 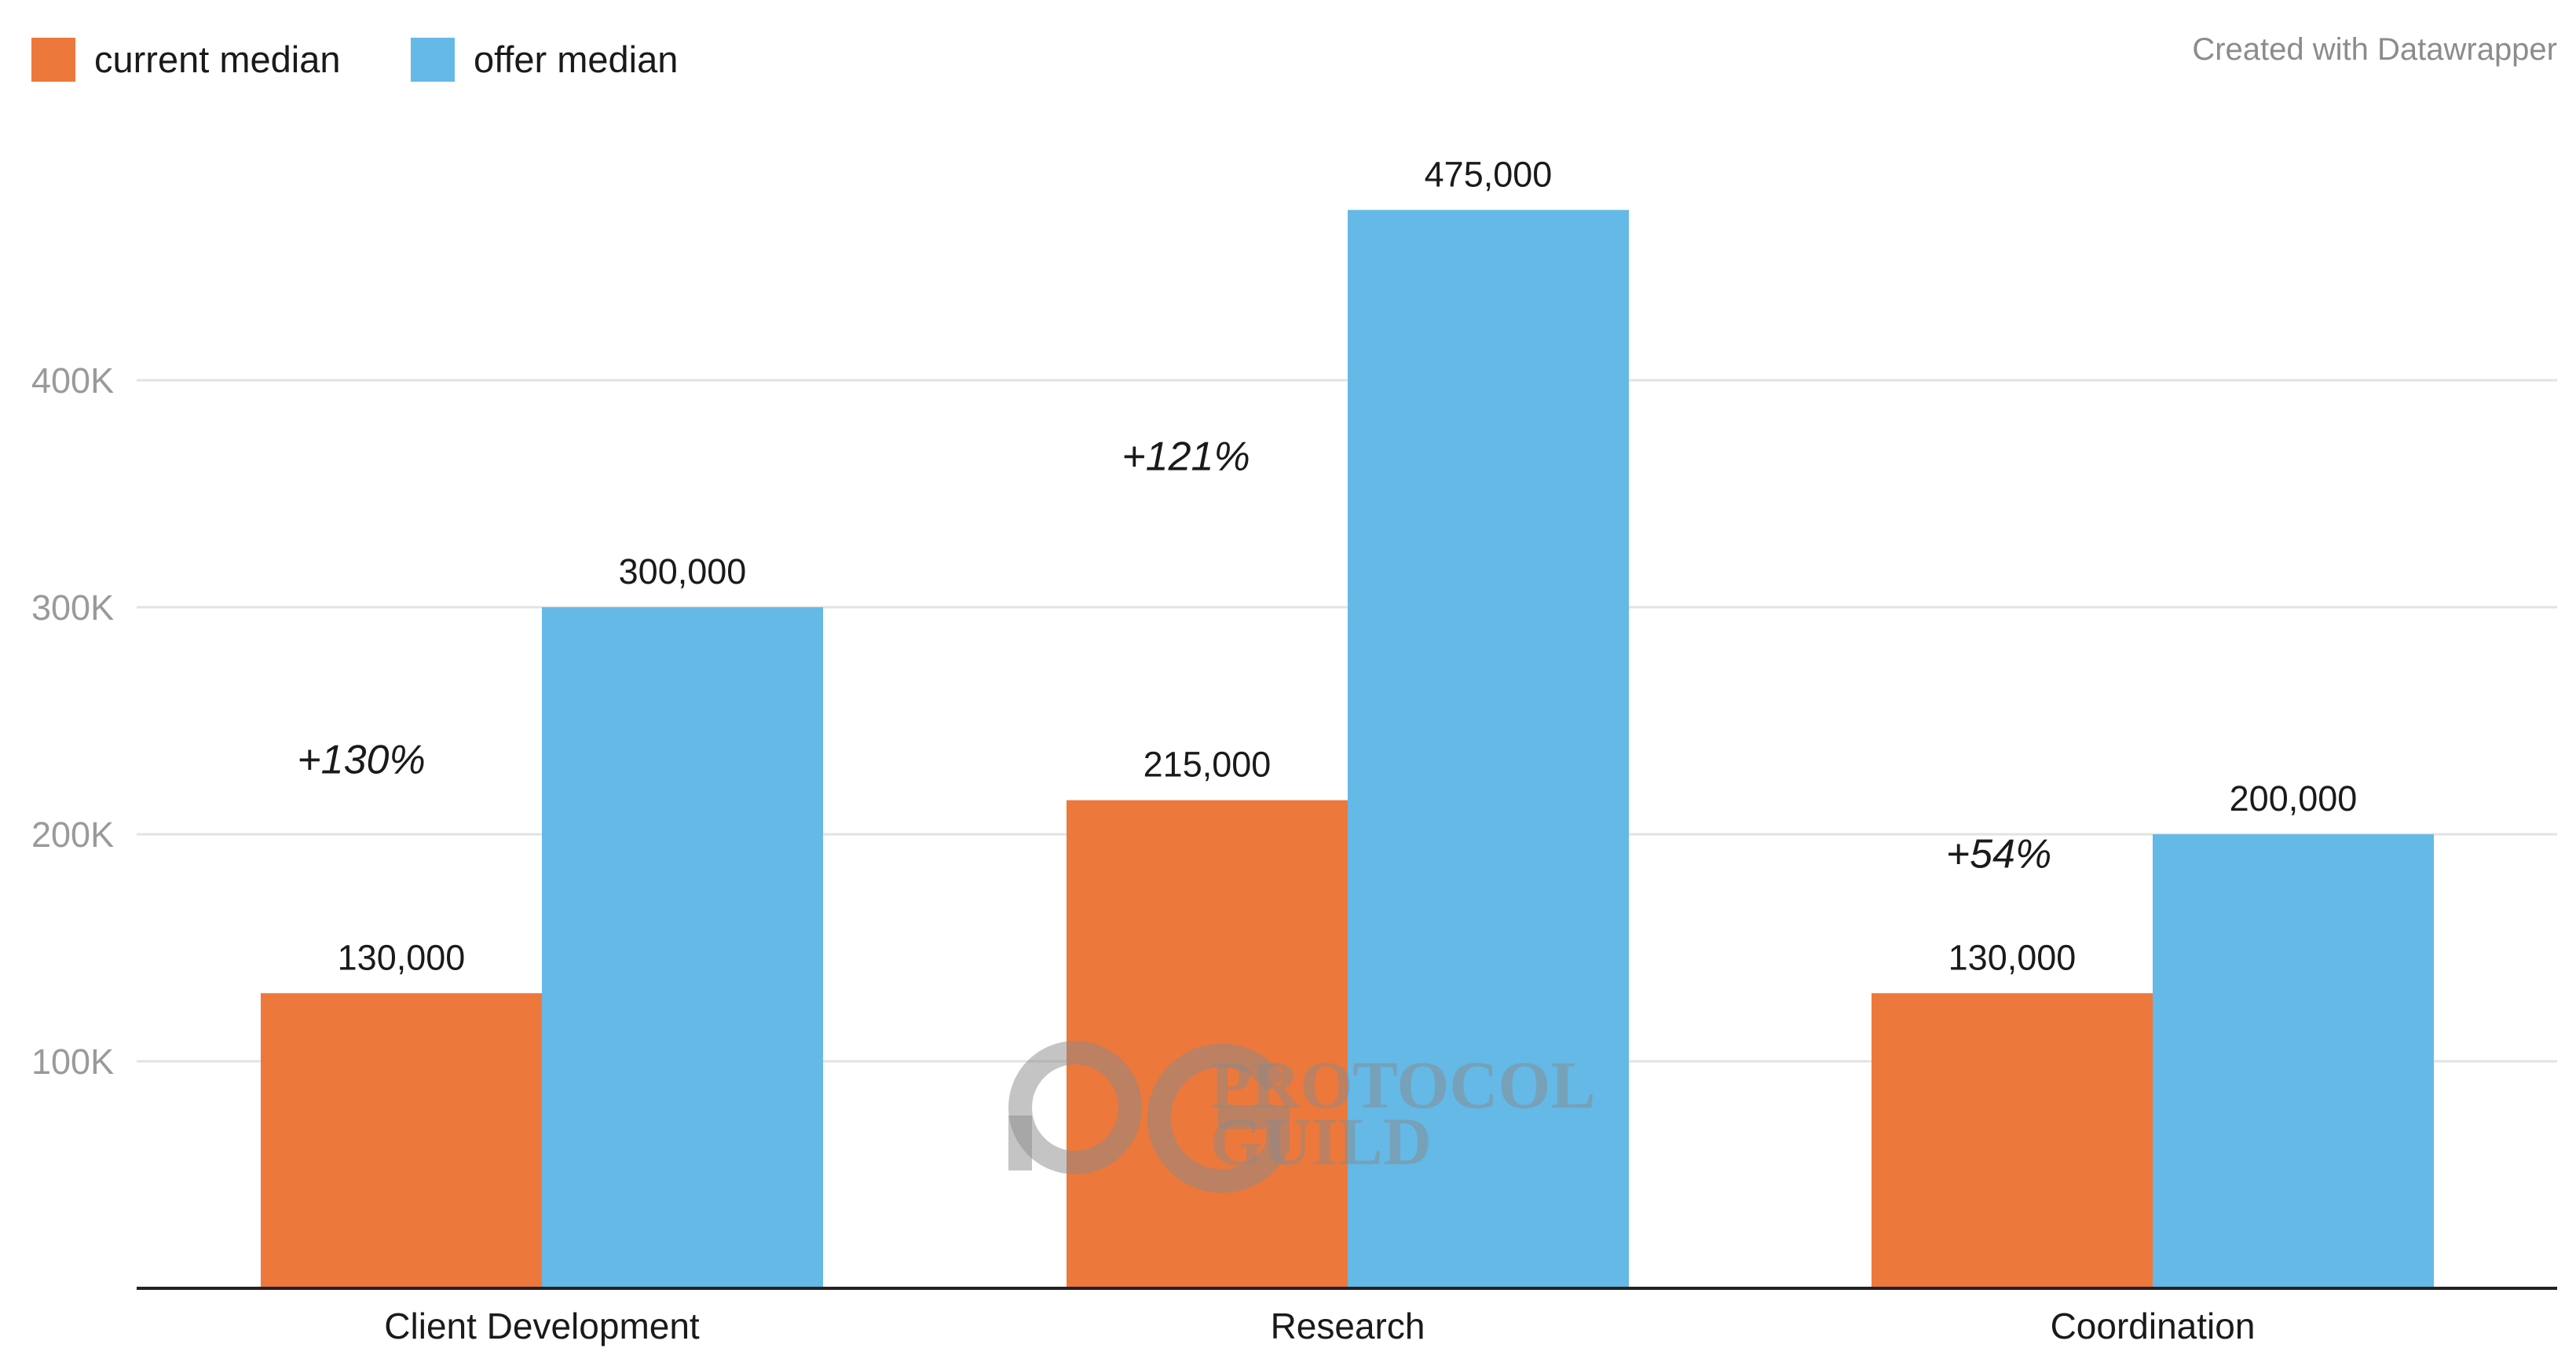 What do you see at coordinates (542, 1326) in the screenshot?
I see `category-label-0: Client Development` at bounding box center [542, 1326].